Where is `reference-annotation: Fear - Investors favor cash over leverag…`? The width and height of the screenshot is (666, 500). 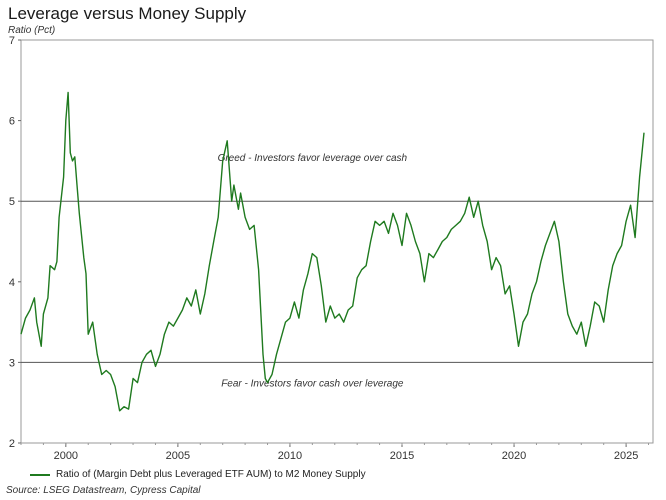 reference-annotation: Fear - Investors favor cash over leverag… is located at coordinates (312, 383).